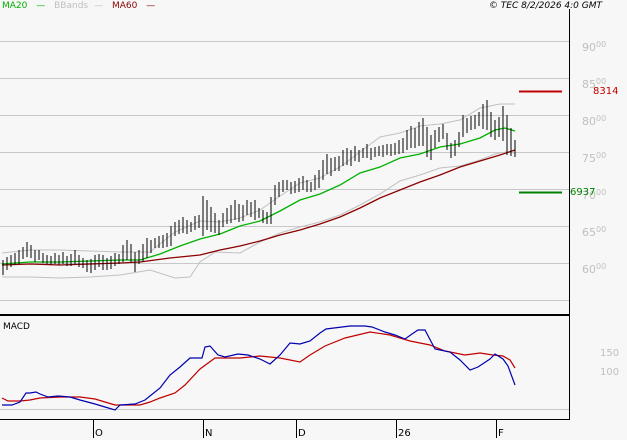  What do you see at coordinates (610, 372) in the screenshot?
I see `macd-label-100: 100` at bounding box center [610, 372].